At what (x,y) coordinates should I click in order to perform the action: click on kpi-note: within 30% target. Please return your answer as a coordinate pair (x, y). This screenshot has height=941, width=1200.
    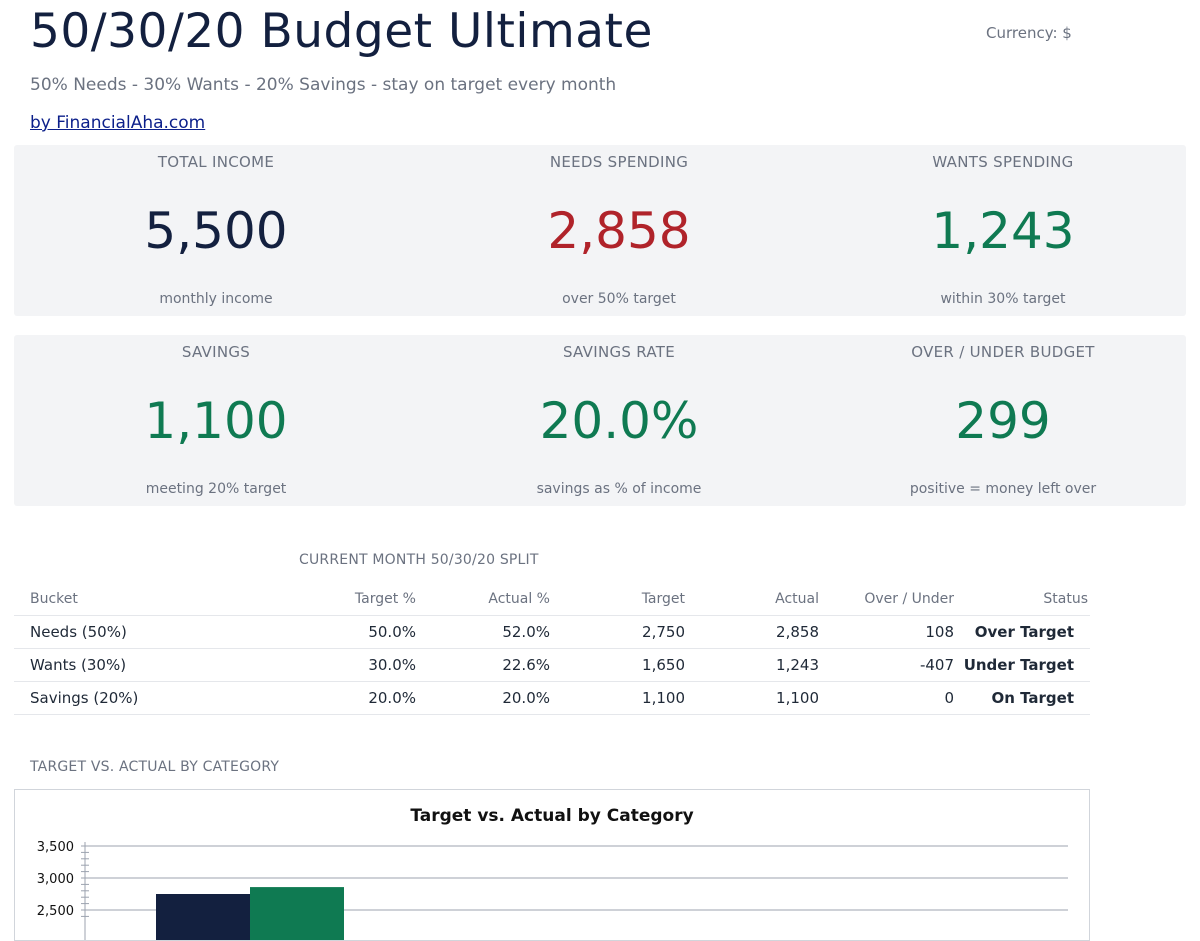
    Looking at the image, I should click on (1003, 299).